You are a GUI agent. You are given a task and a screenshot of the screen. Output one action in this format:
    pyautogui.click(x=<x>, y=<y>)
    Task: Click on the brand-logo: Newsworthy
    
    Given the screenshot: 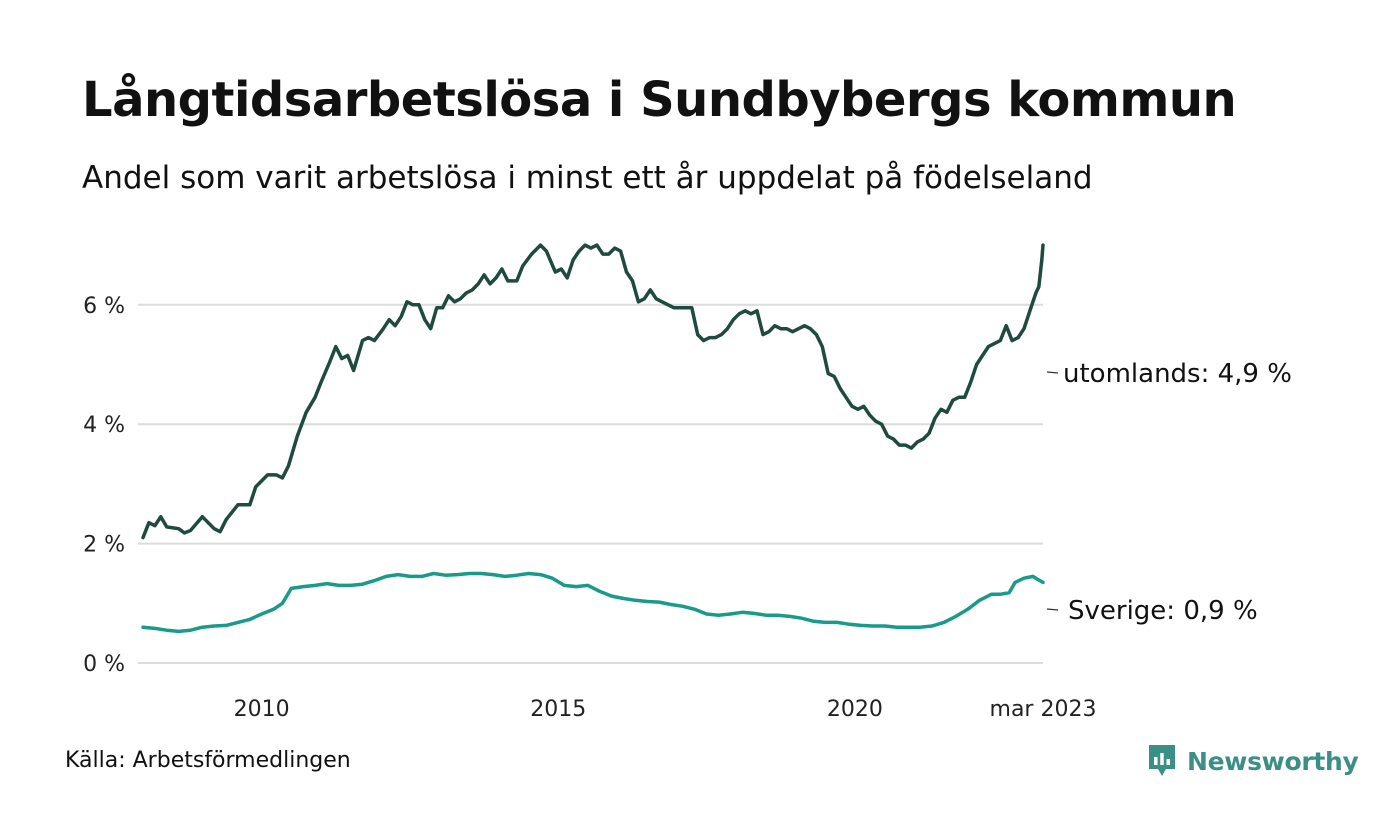 What is the action you would take?
    pyautogui.click(x=1253, y=761)
    